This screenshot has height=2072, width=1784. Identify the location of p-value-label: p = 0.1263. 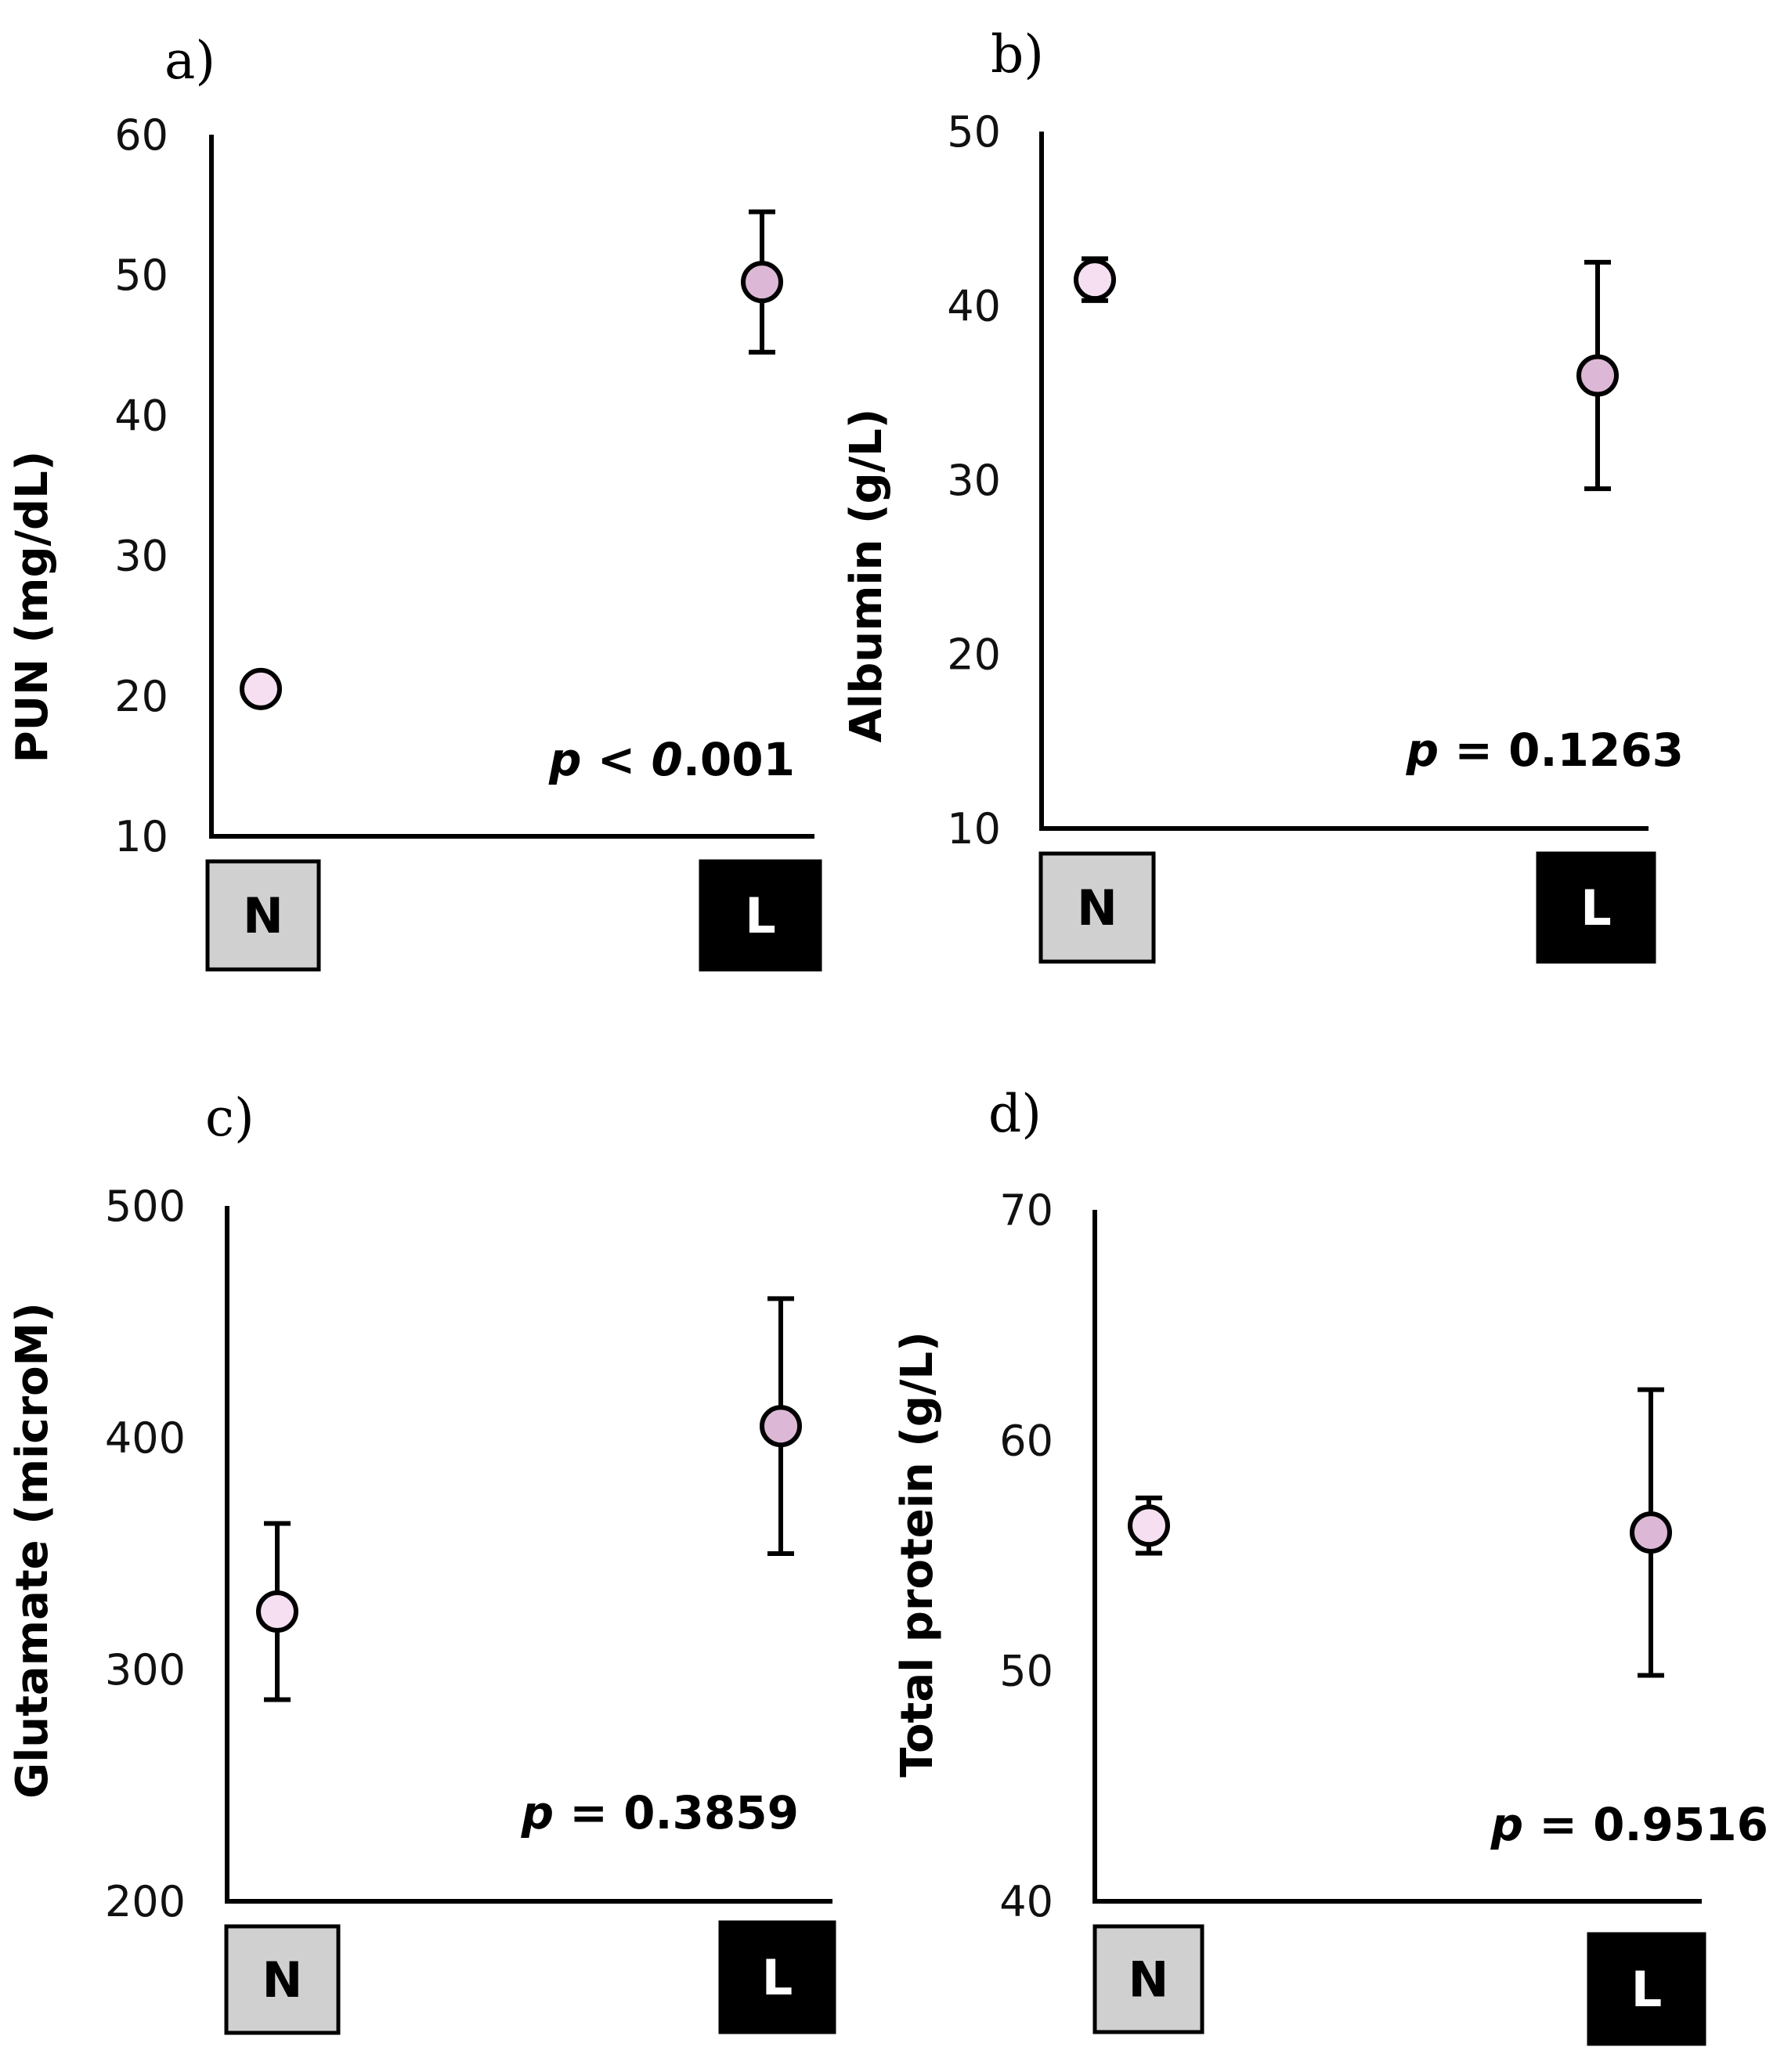
(1545, 750).